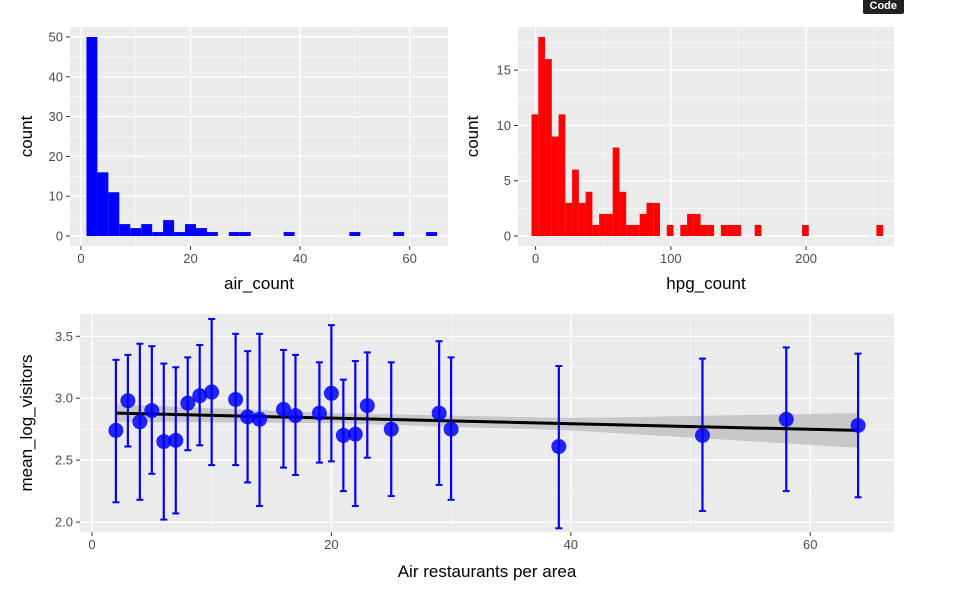 The width and height of the screenshot is (962, 595). What do you see at coordinates (56, 116) in the screenshot?
I see `y-tick-label: 30` at bounding box center [56, 116].